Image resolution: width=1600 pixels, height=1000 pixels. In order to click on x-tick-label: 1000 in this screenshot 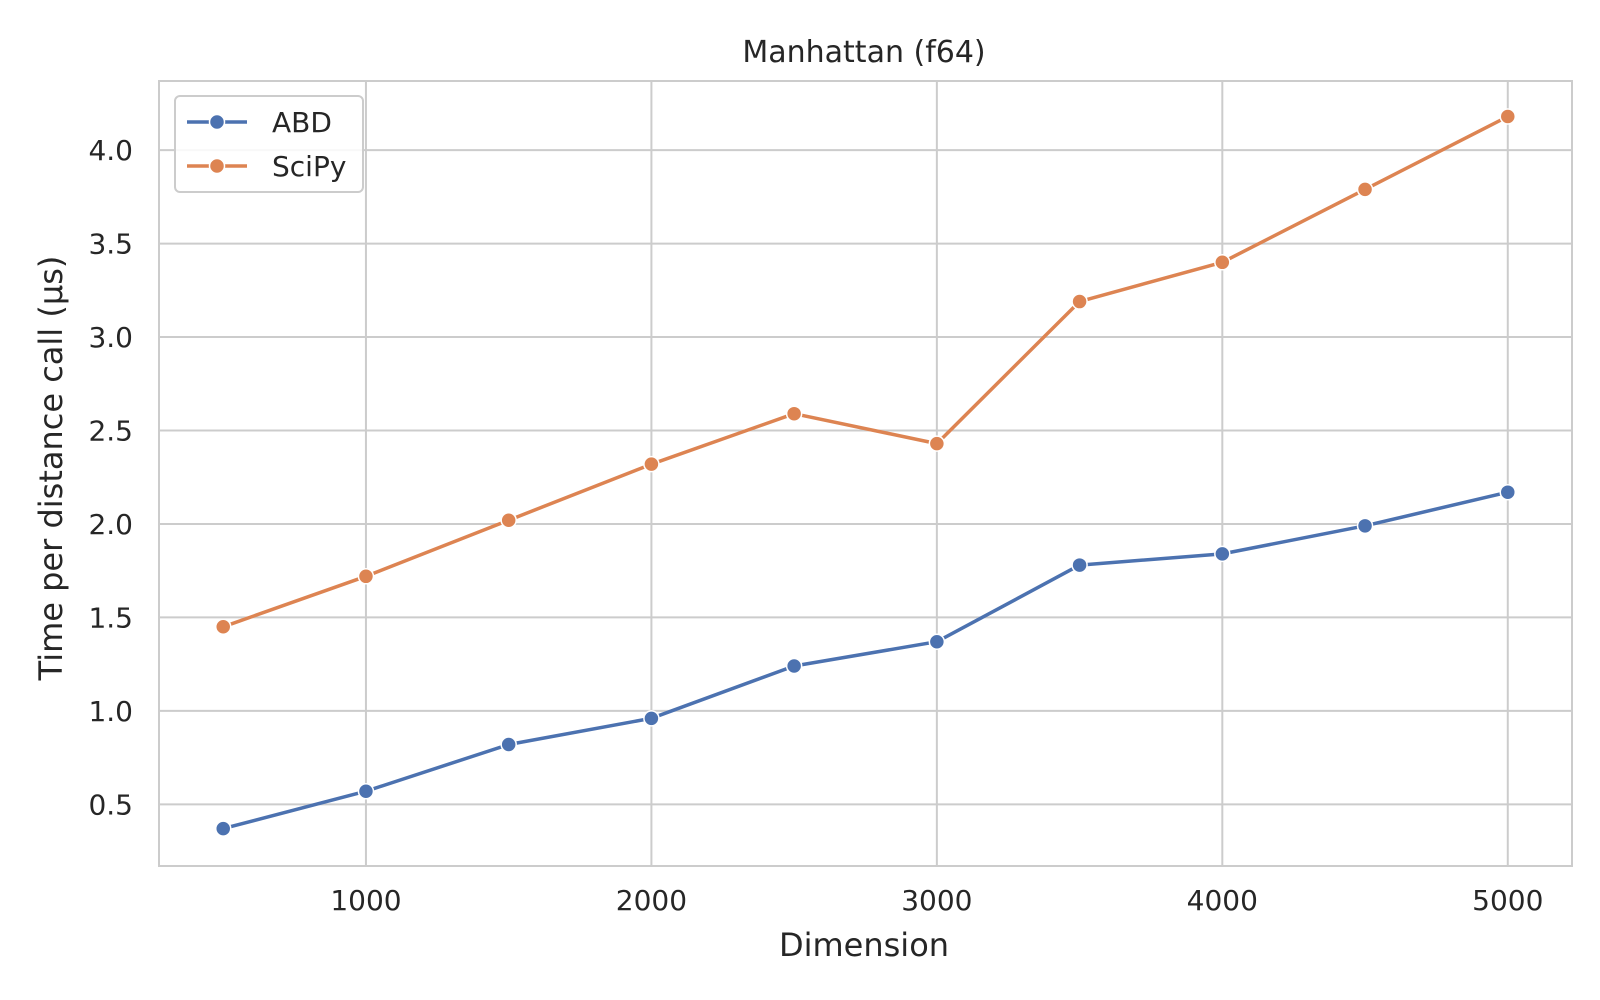, I will do `click(365, 900)`.